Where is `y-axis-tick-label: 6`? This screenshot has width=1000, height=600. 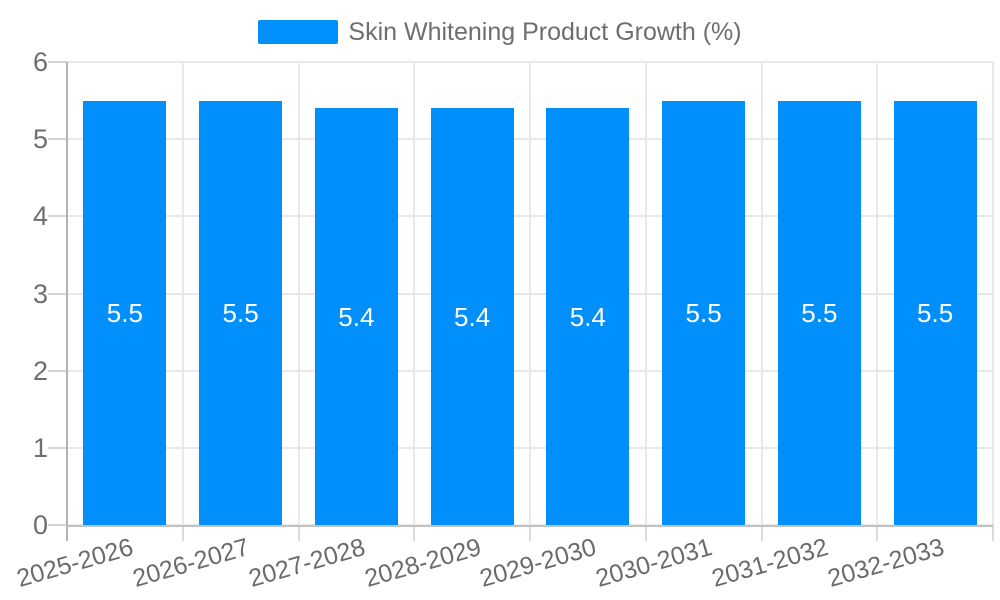 y-axis-tick-label: 6 is located at coordinates (40, 62).